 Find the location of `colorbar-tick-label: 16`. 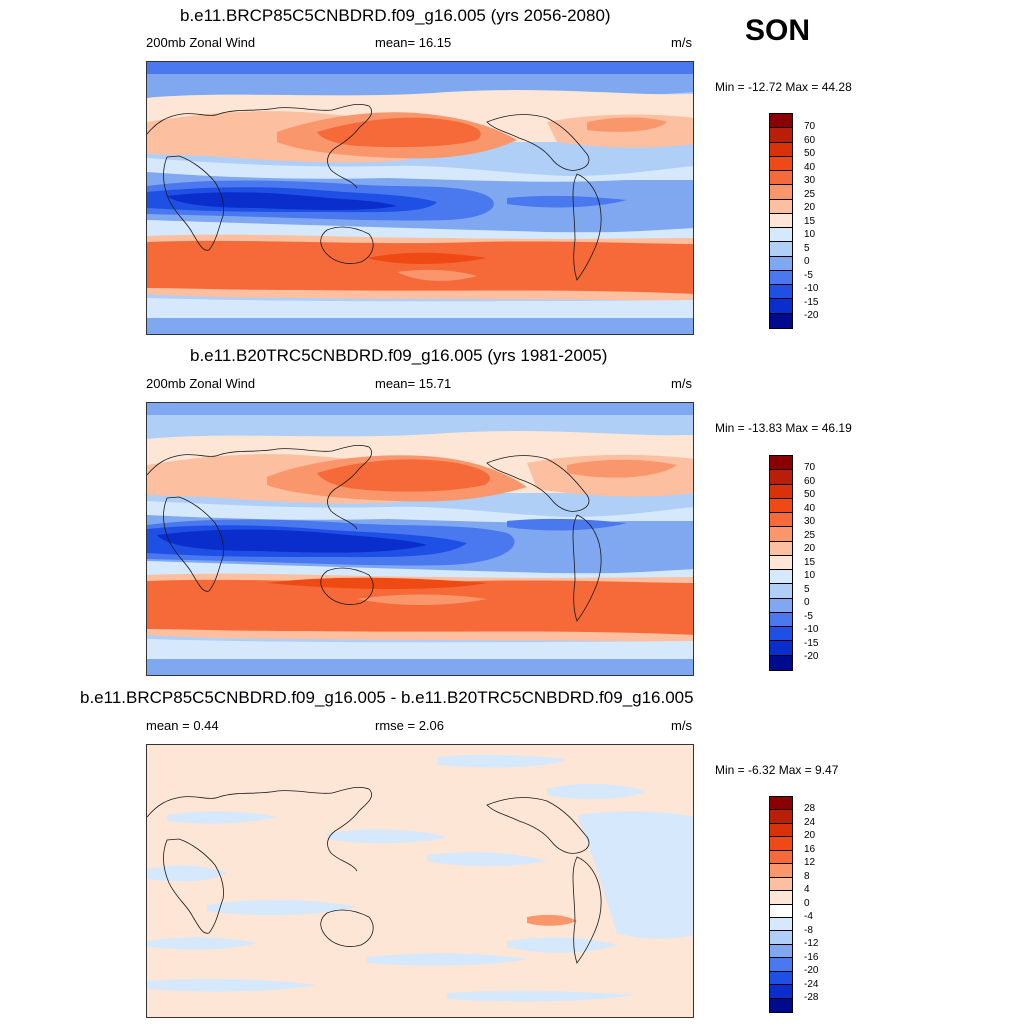

colorbar-tick-label: 16 is located at coordinates (810, 849).